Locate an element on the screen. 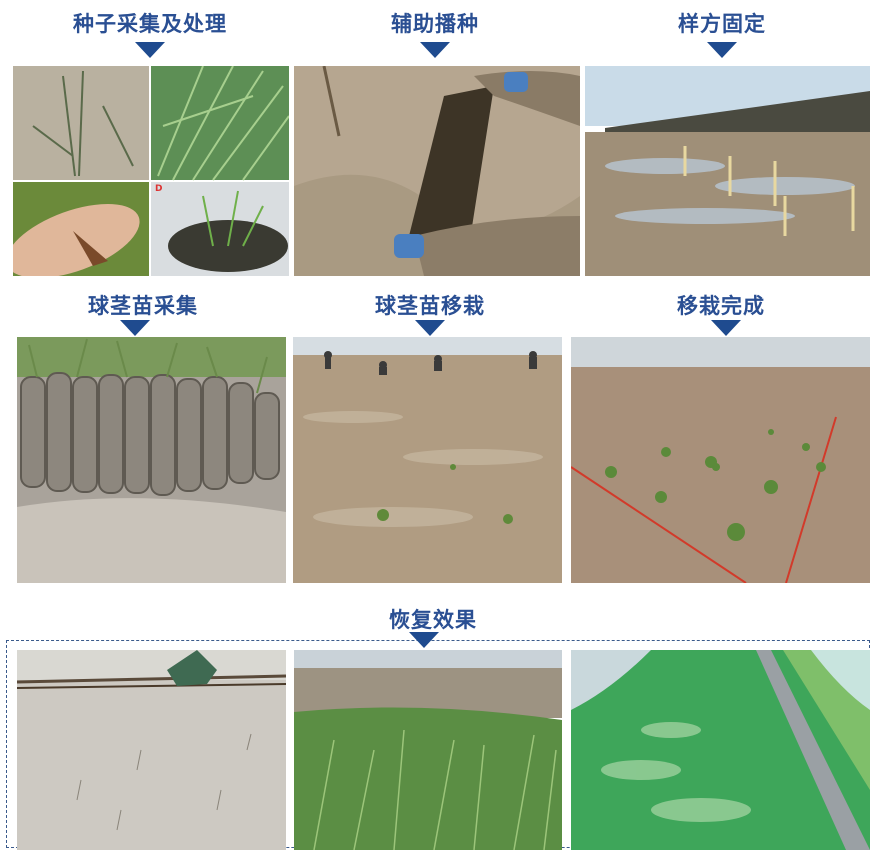 The width and height of the screenshot is (877, 854). transplant-complete-photo is located at coordinates (720, 460).